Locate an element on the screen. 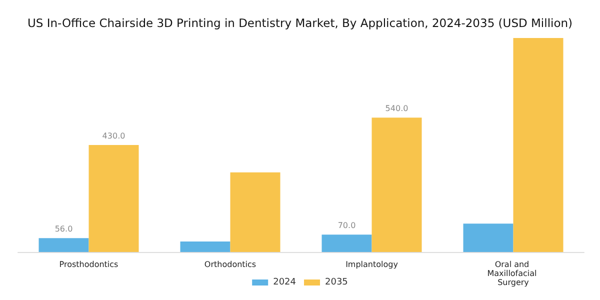  legend-label: 2024 is located at coordinates (284, 283).